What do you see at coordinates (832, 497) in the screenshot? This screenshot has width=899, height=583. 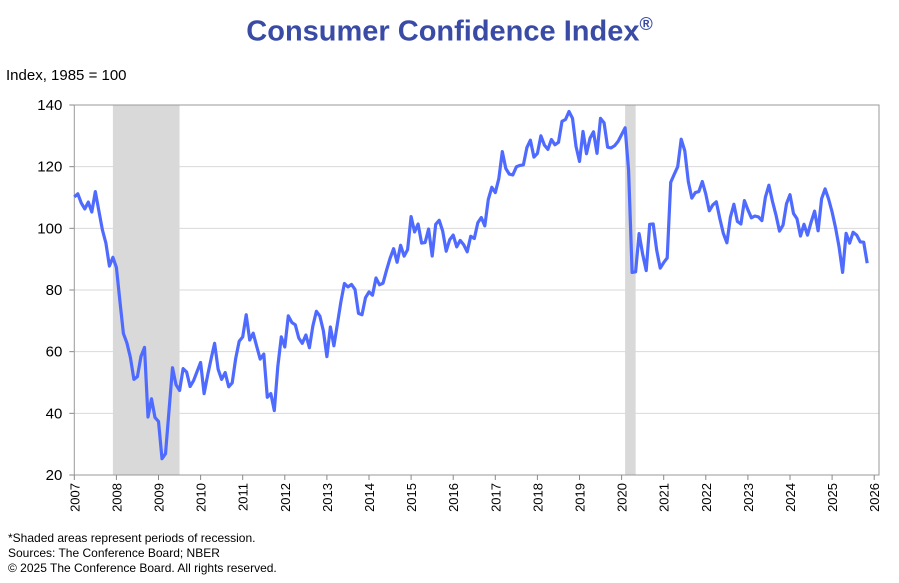 I see `x-tick-label: 2025` at bounding box center [832, 497].